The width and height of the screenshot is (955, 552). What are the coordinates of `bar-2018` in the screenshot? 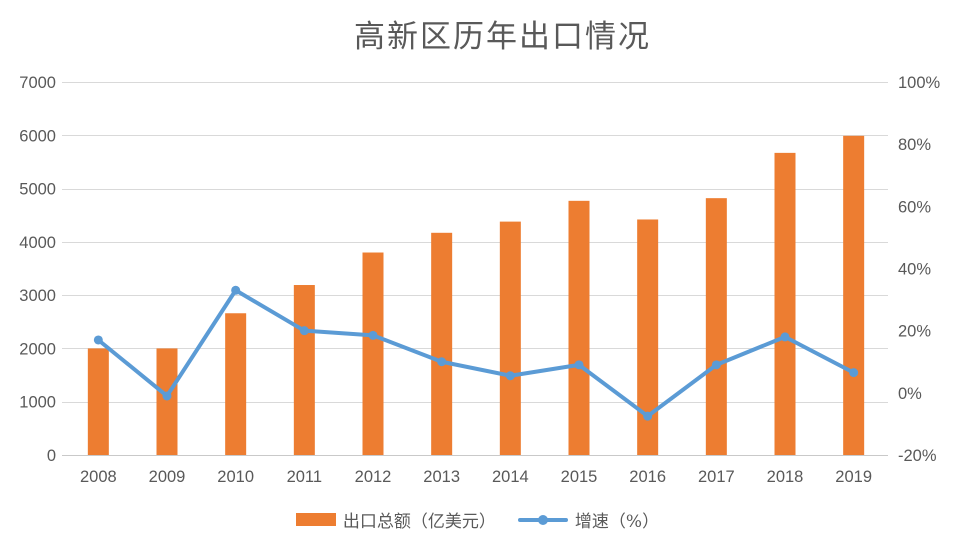 It's located at (785, 303).